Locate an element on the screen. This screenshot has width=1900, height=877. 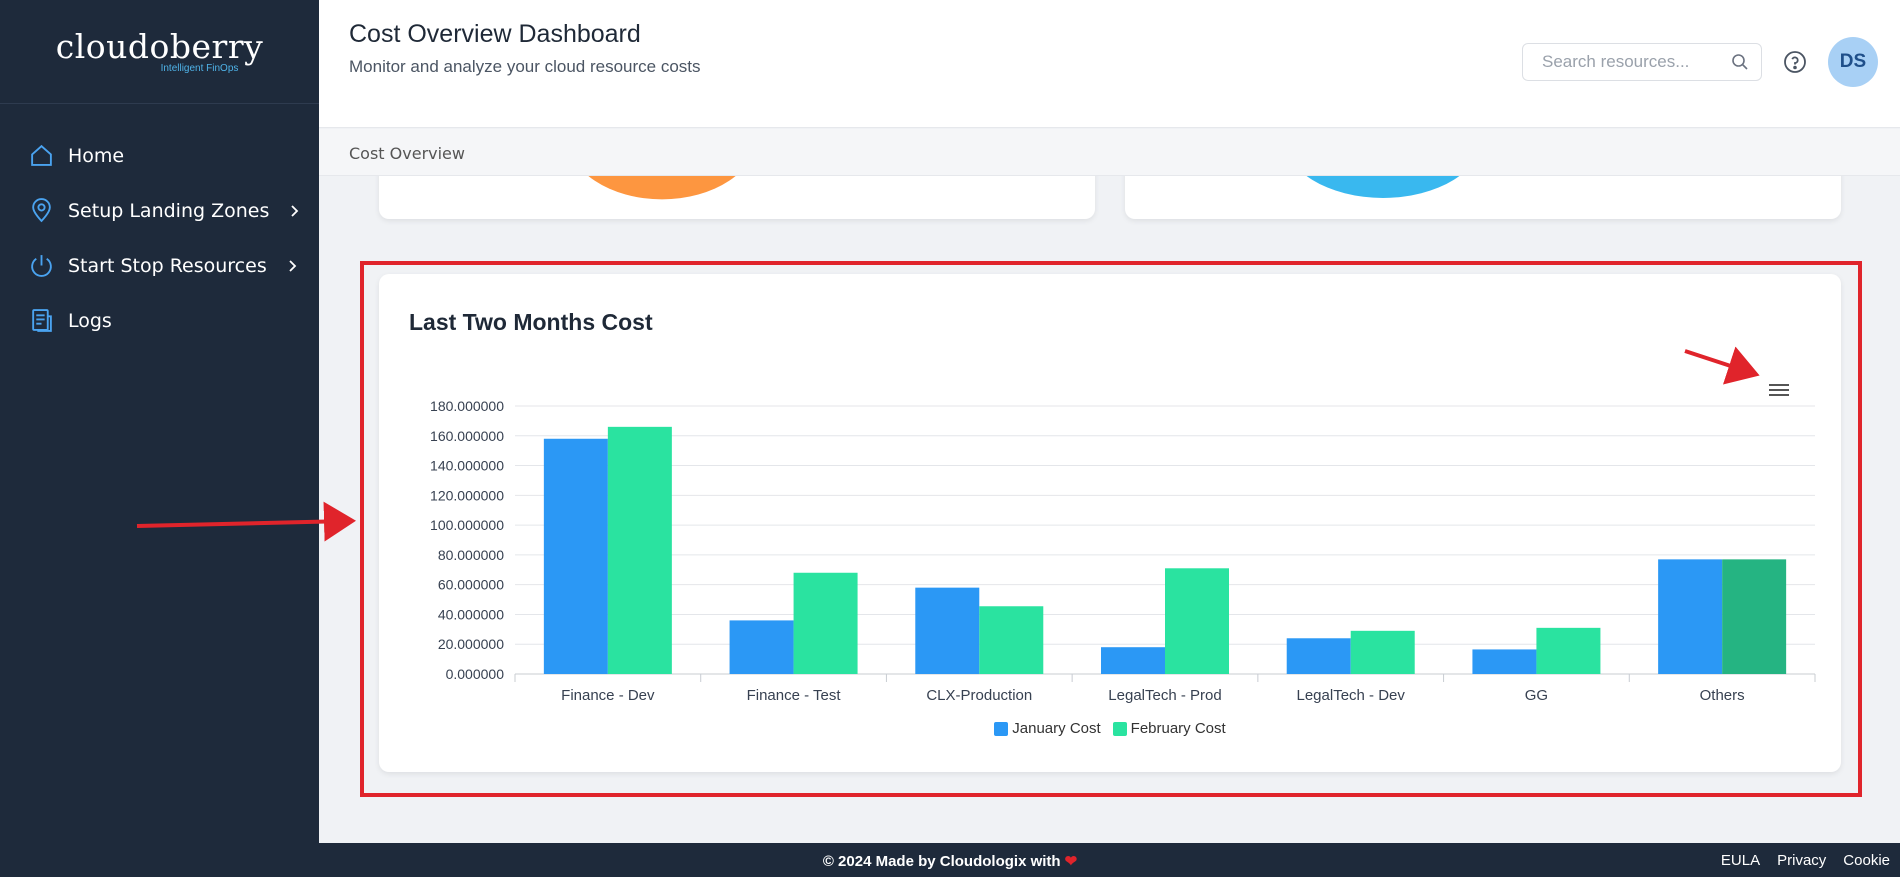
page-title: Cost Overview Dashboard is located at coordinates (495, 34).